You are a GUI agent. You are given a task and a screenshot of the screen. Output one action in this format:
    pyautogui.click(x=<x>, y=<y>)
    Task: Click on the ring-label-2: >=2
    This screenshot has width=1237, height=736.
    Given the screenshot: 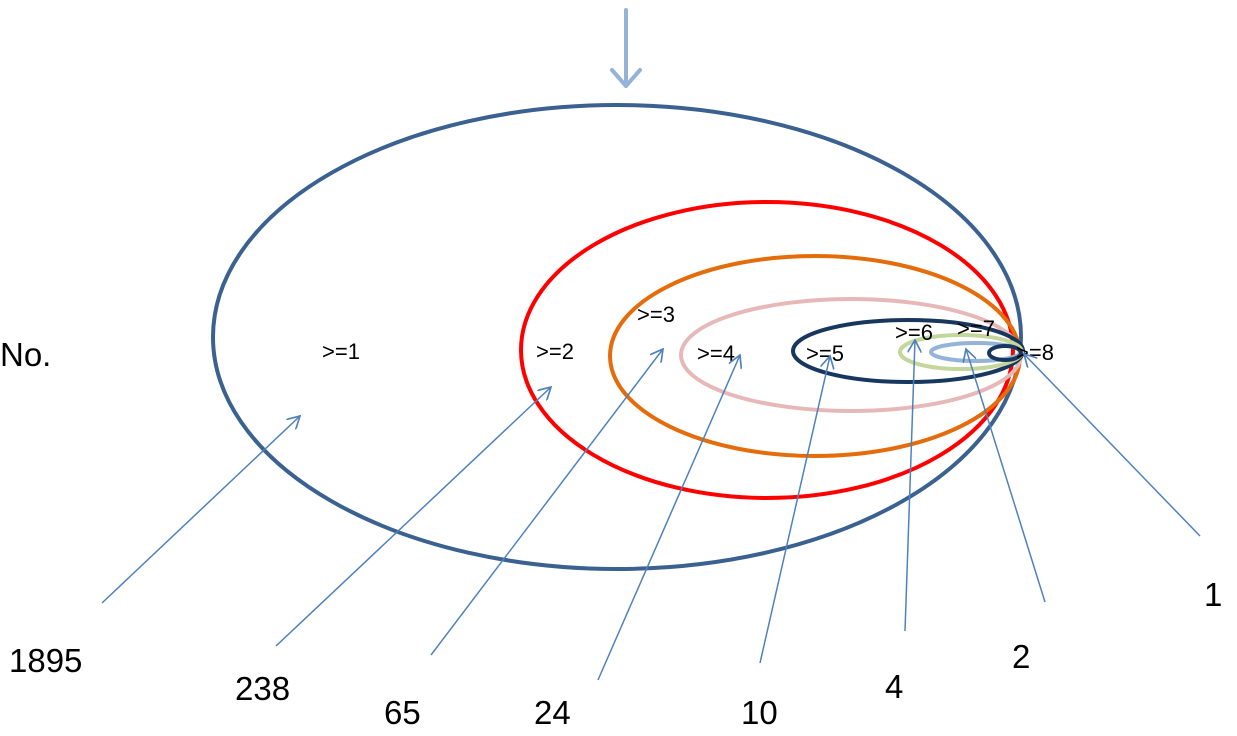 What is the action you would take?
    pyautogui.click(x=555, y=351)
    